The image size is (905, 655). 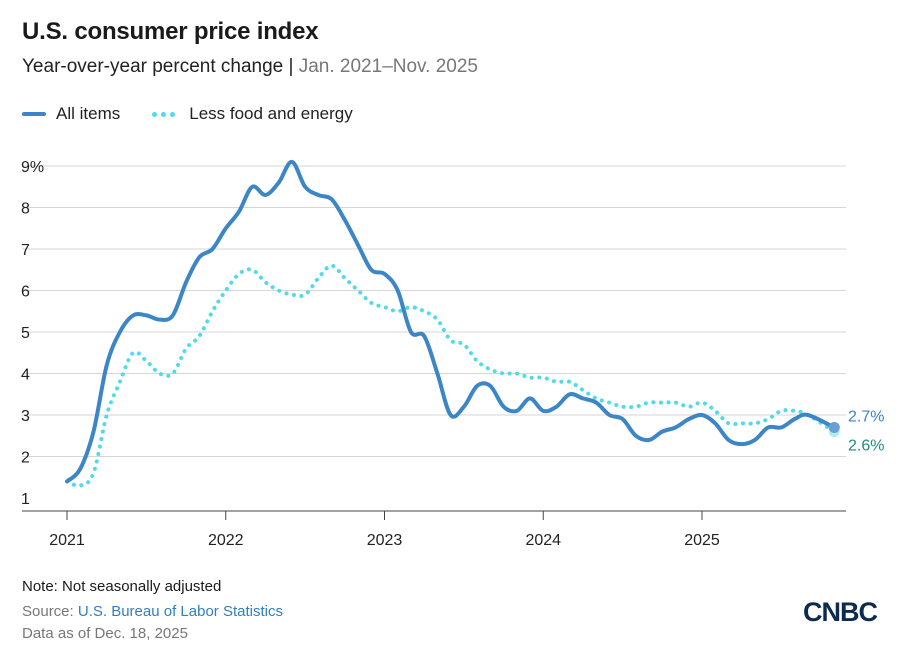 I want to click on y-tick-label: 9%, so click(x=32, y=167).